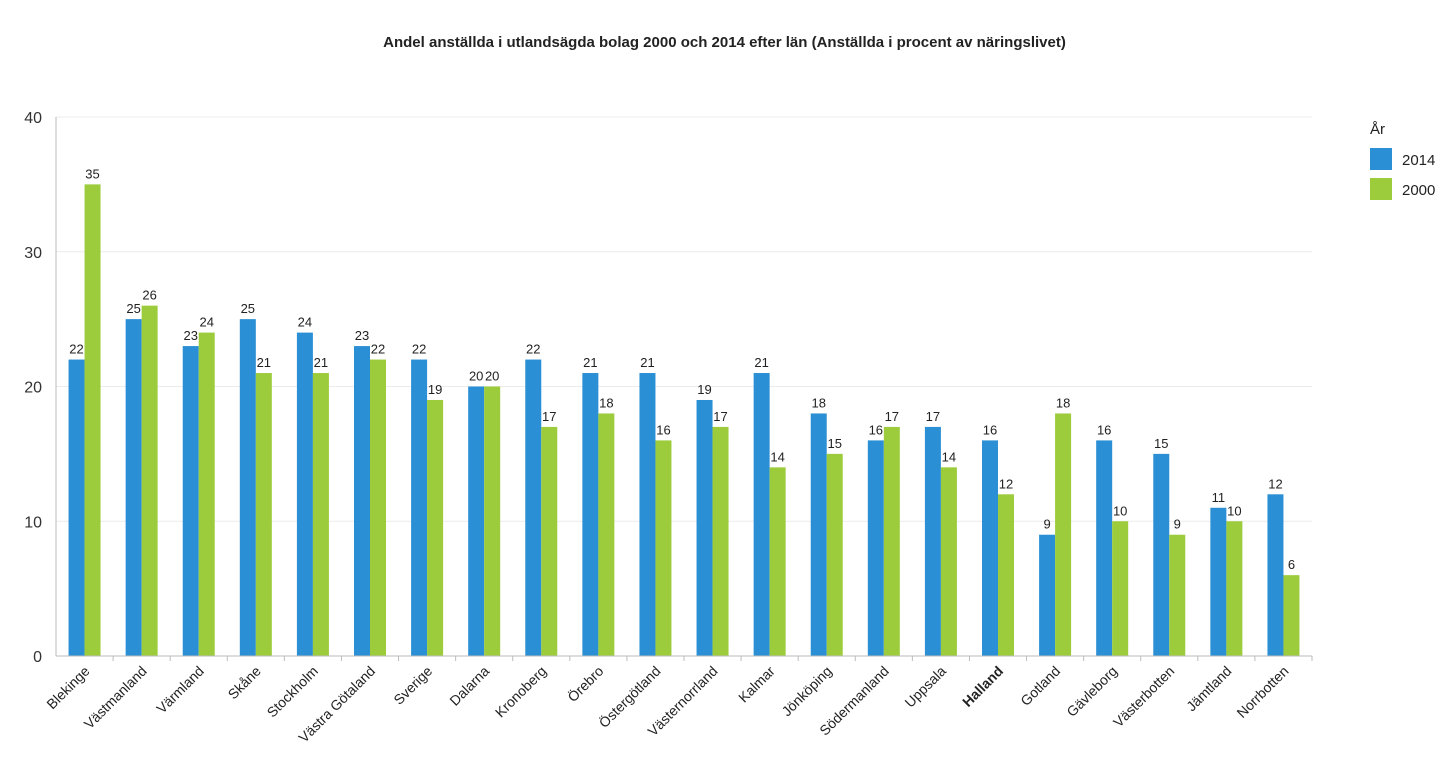  Describe the element at coordinates (1063, 534) in the screenshot. I see `bar-2000-Gotland` at that location.